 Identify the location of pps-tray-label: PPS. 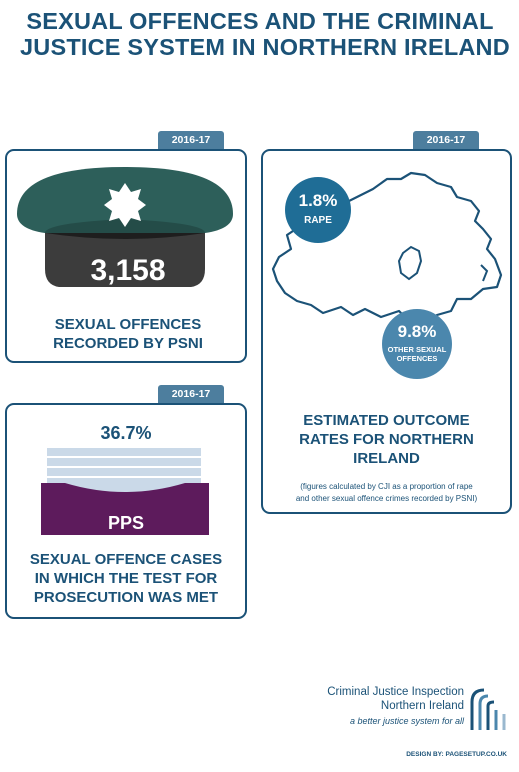
(126, 523).